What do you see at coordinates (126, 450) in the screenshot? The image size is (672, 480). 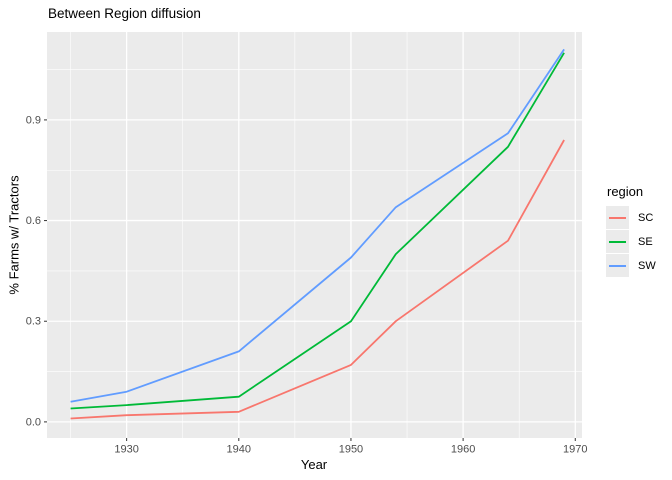 I see `x-tick-label: 1930` at bounding box center [126, 450].